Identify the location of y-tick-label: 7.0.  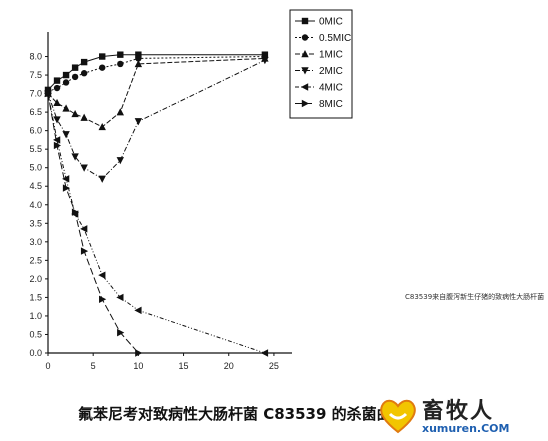
(35, 94).